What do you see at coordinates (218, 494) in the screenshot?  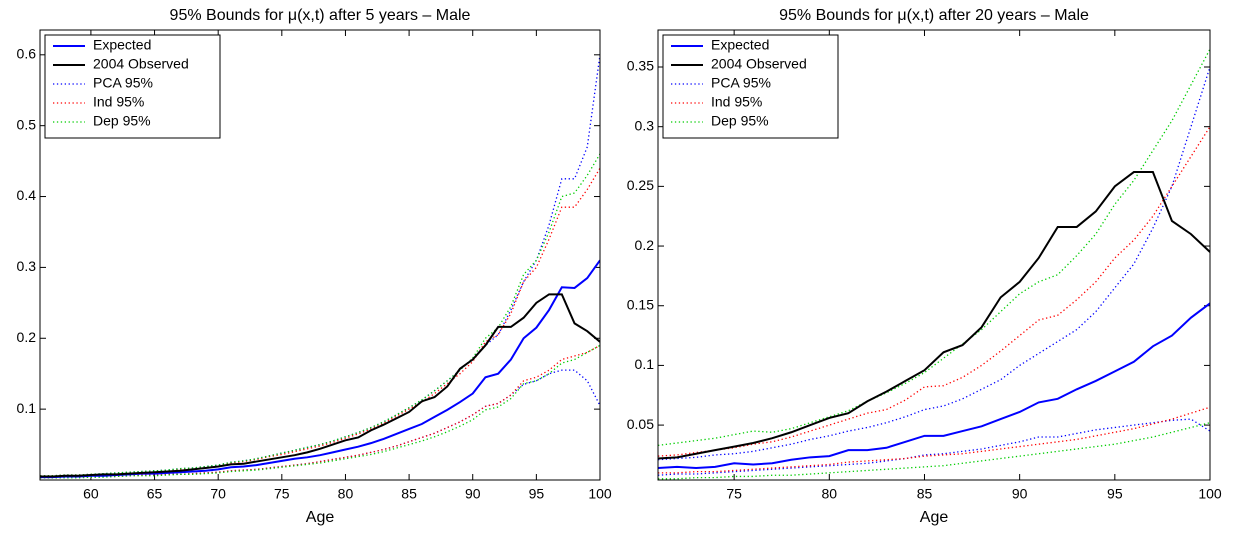 I see `x-tick-label: 70` at bounding box center [218, 494].